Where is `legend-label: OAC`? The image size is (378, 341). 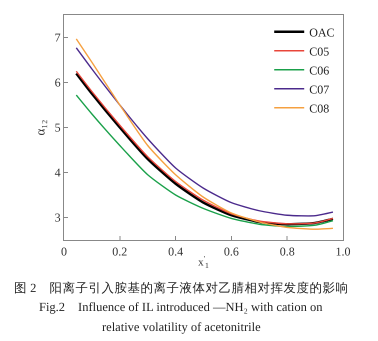
legend-label: OAC is located at coordinates (322, 32).